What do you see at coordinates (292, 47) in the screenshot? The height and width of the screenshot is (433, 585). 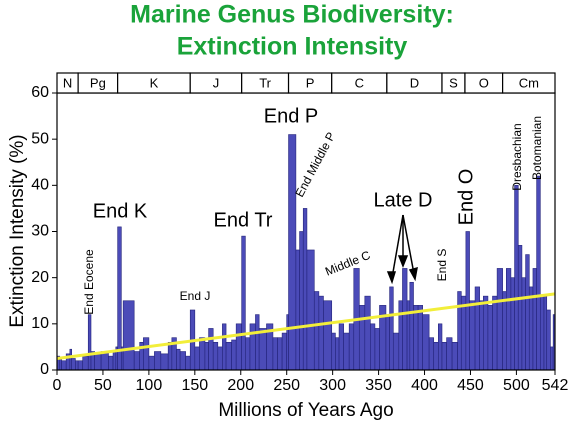 I see `chart-title: Extinction Intensity` at bounding box center [292, 47].